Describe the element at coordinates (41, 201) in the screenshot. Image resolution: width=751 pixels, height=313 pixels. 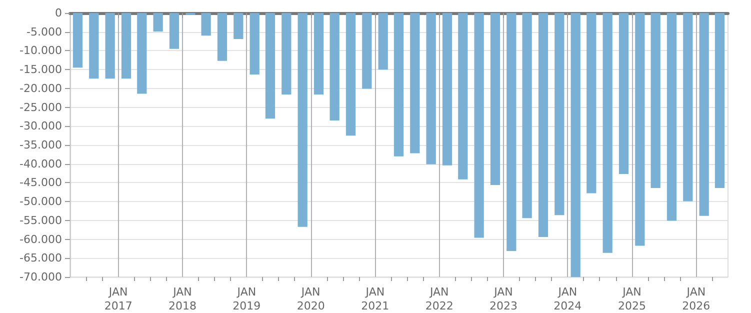
I see `y-tick-label: -50.000` at that location.